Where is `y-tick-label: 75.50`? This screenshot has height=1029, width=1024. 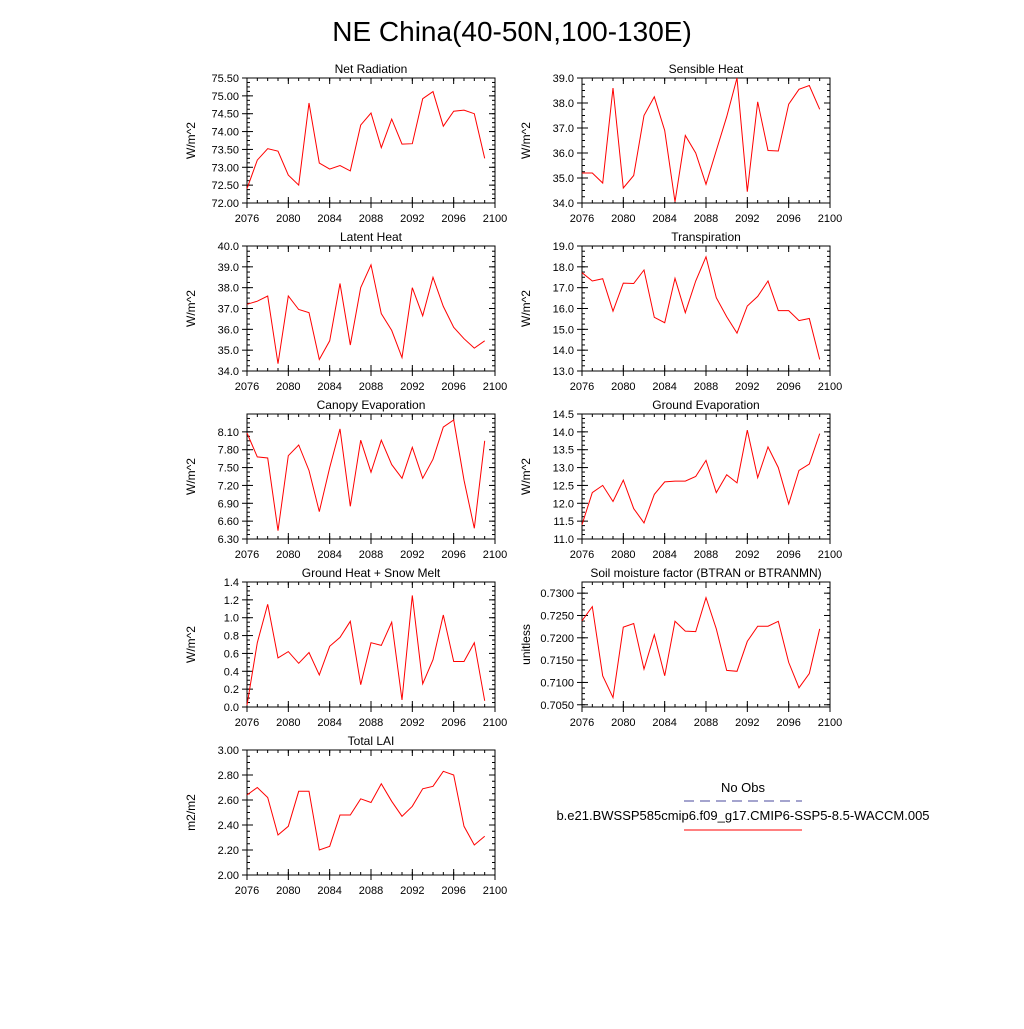
y-tick-label: 75.50 is located at coordinates (225, 79).